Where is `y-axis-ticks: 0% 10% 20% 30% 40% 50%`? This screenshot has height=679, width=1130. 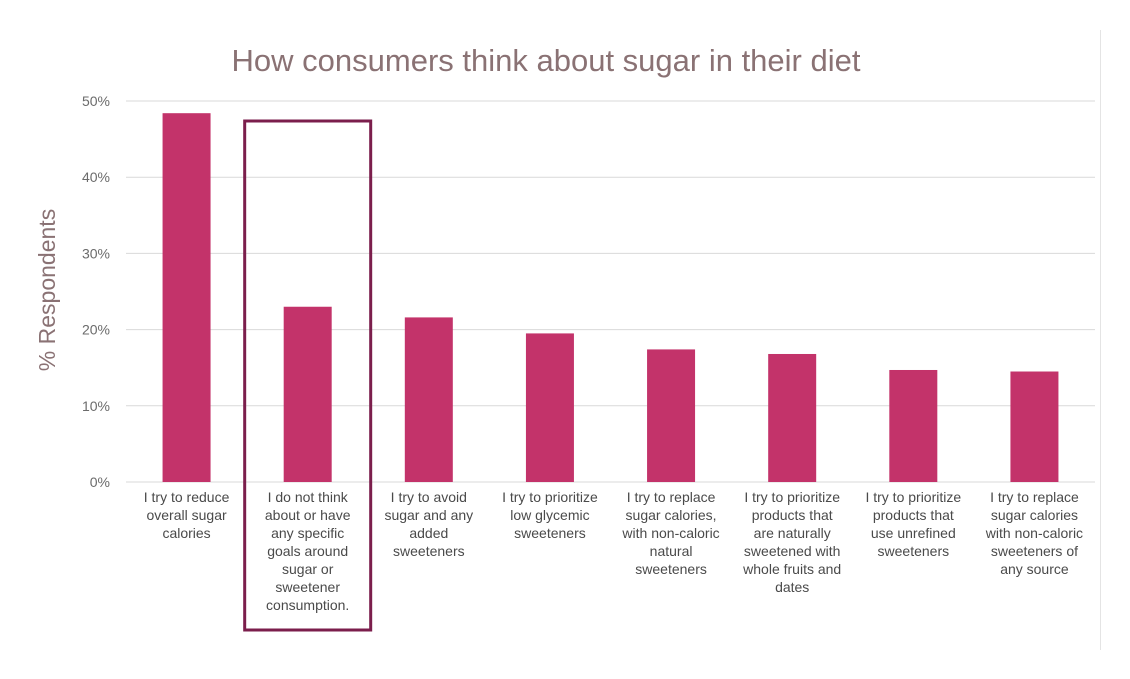
y-axis-ticks: 0% 10% 20% 30% 40% 50% is located at coordinates (96, 291).